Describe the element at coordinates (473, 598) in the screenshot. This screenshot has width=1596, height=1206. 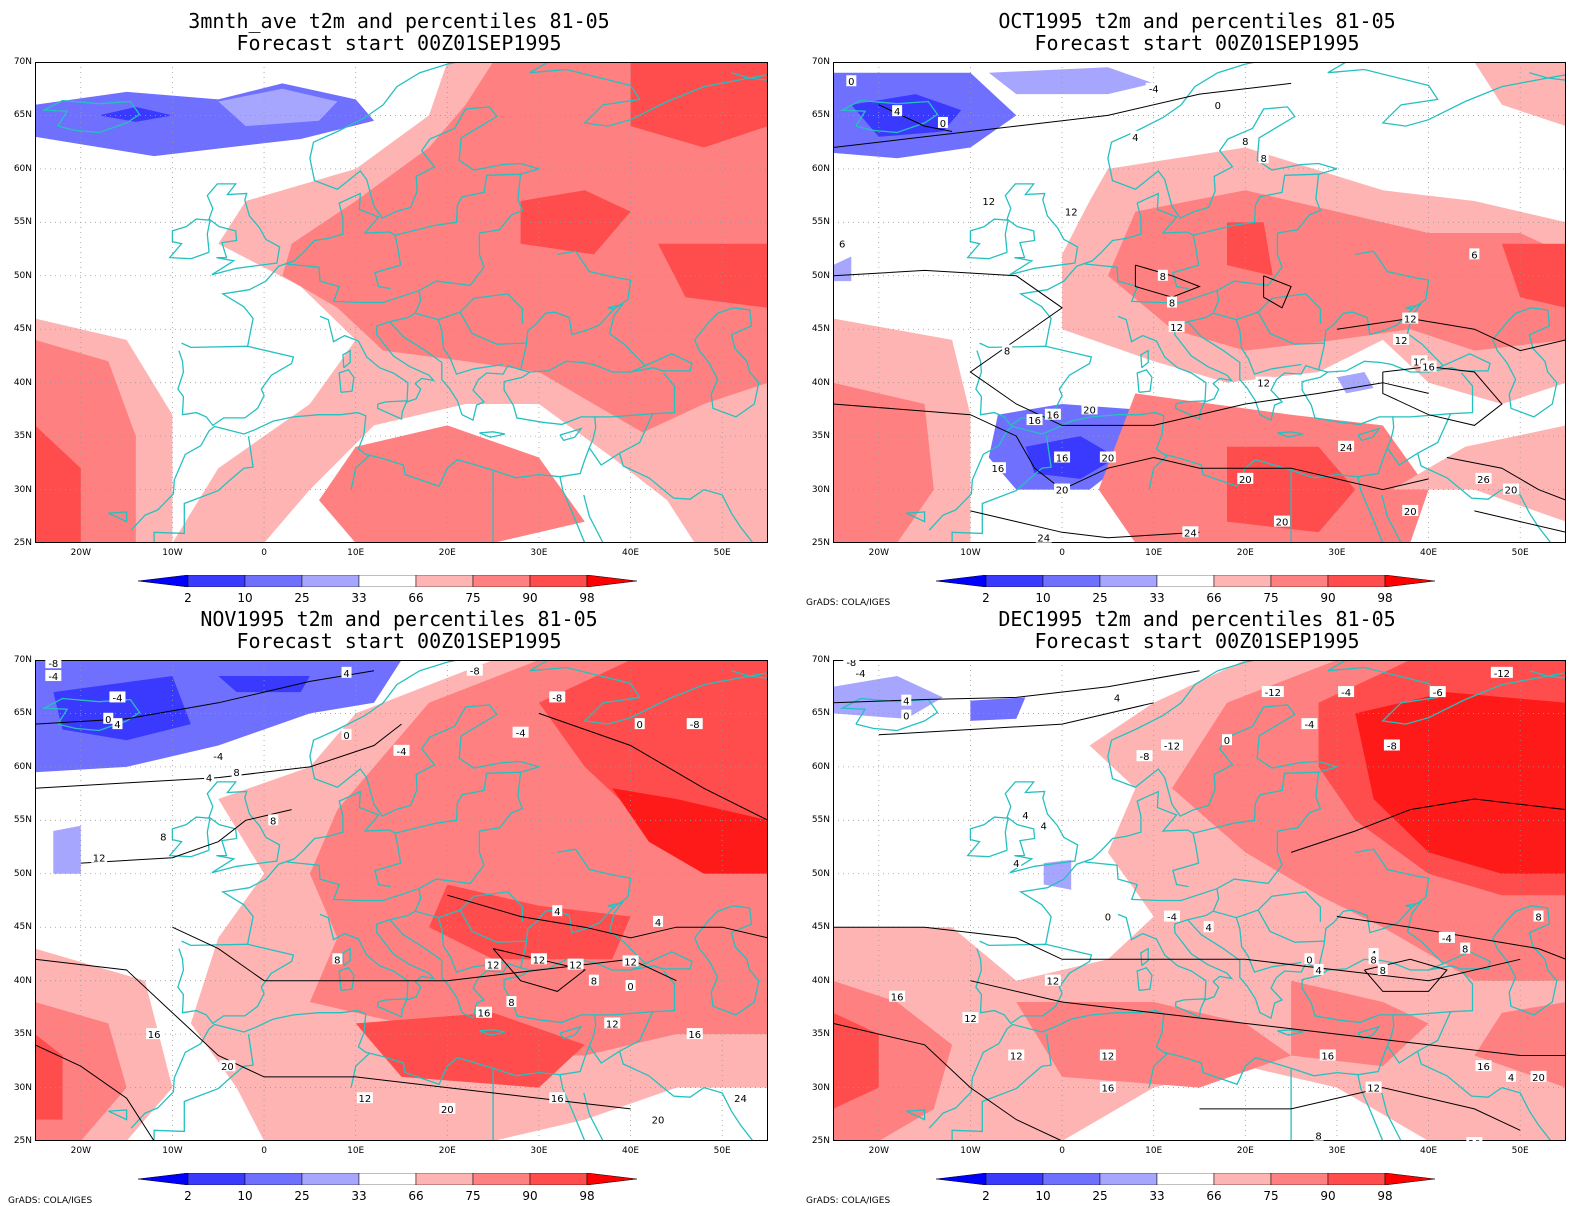
I see `colorbar-tick-label: 75` at that location.